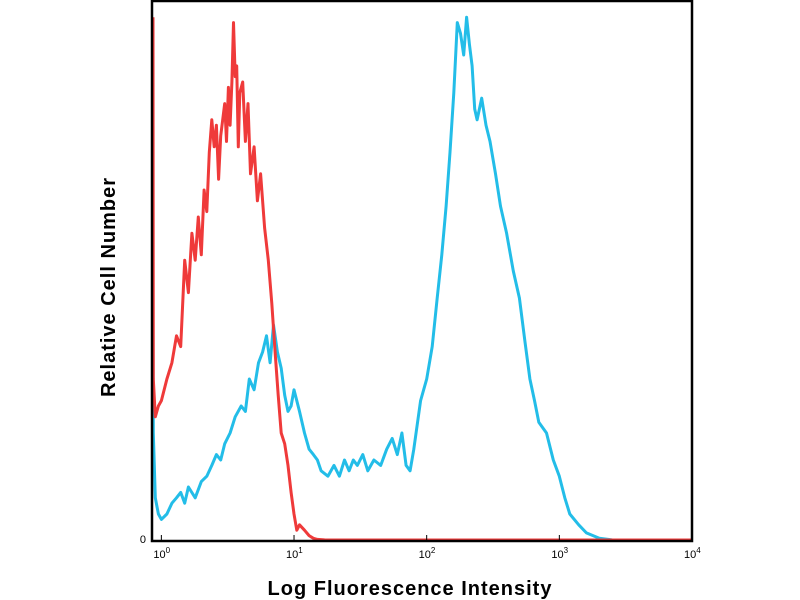 This screenshot has width=800, height=600. What do you see at coordinates (427, 553) in the screenshot?
I see `x-tick-label: 10²` at bounding box center [427, 553].